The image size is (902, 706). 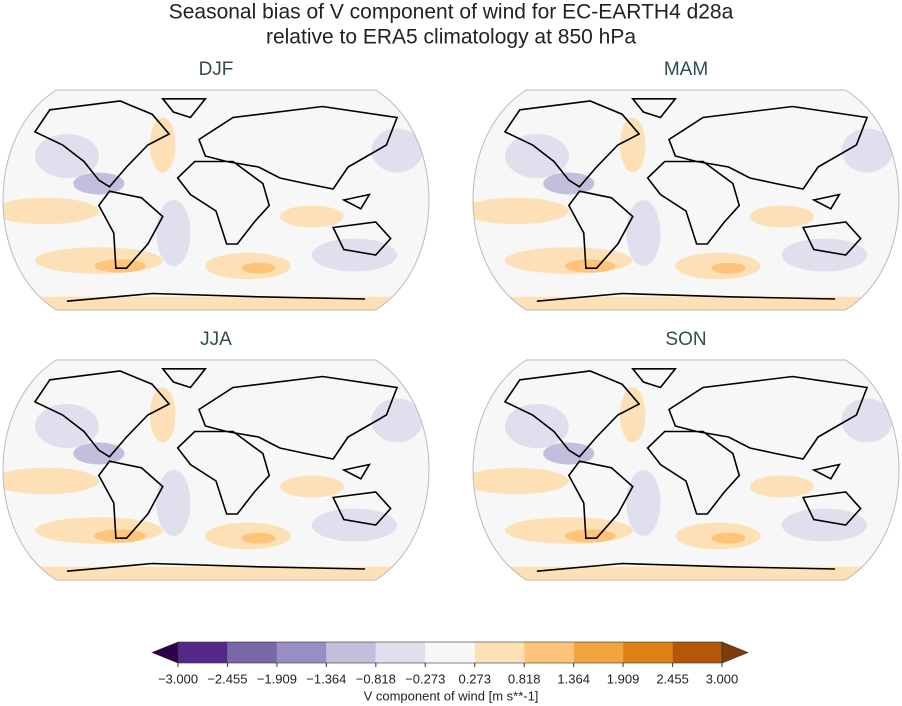 What do you see at coordinates (425, 678) in the screenshot?
I see `colorbar-tick-label: −0.273` at bounding box center [425, 678].